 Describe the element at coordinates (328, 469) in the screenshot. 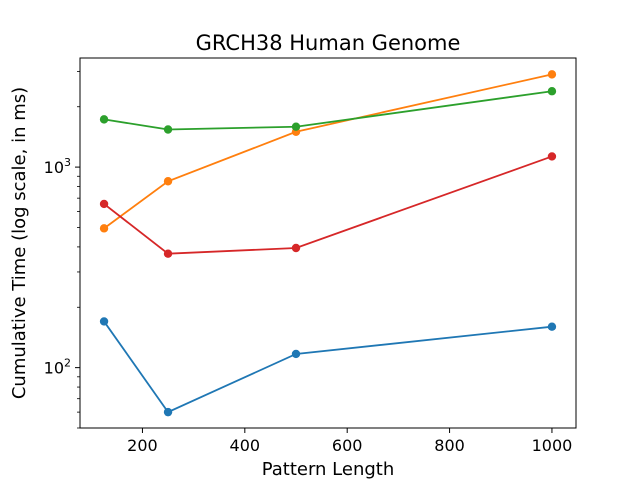

I see `x-axis-label: Pattern Length` at that location.